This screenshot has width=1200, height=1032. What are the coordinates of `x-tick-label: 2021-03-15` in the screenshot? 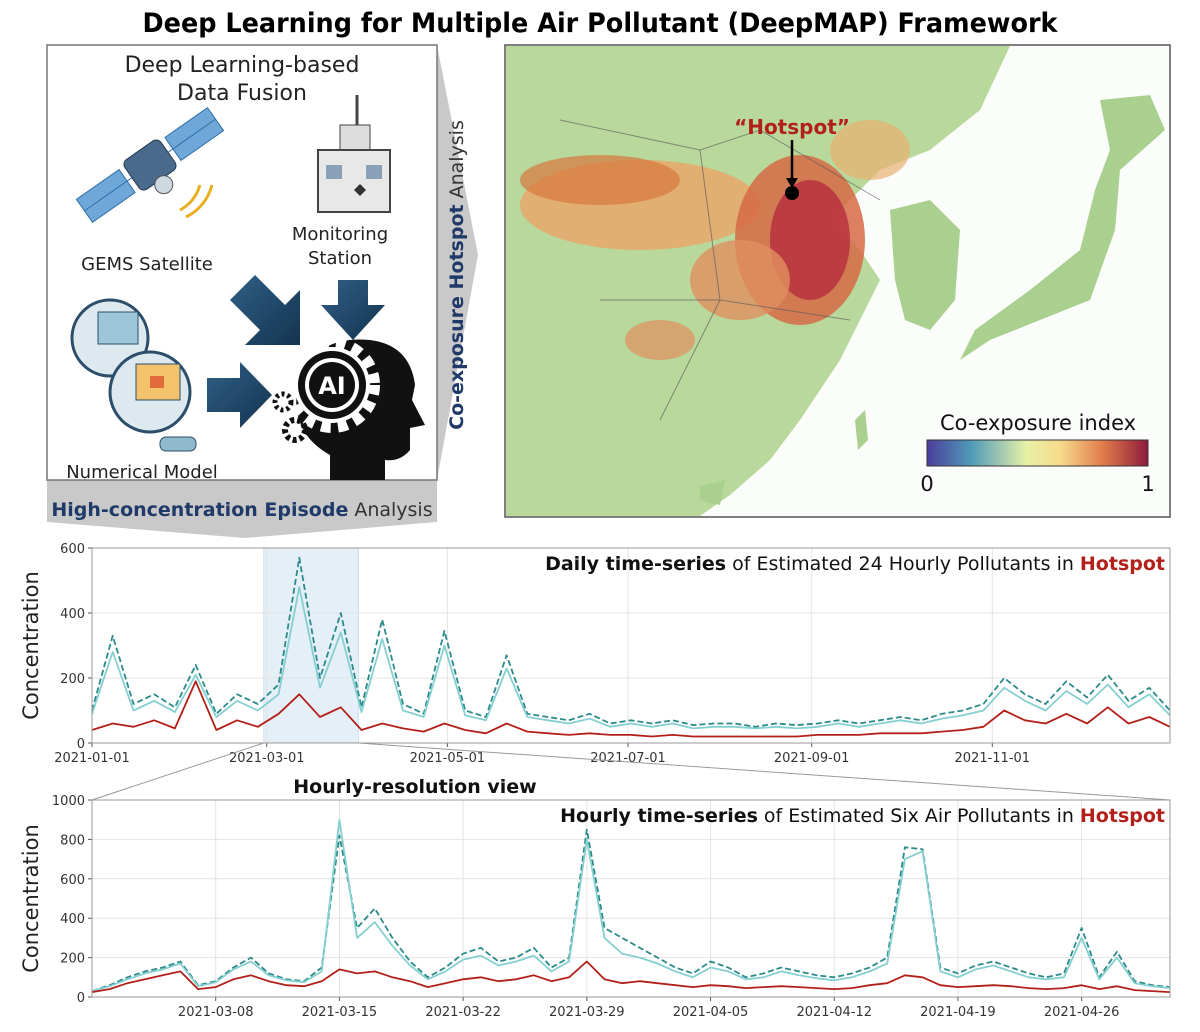 It's located at (340, 1012).